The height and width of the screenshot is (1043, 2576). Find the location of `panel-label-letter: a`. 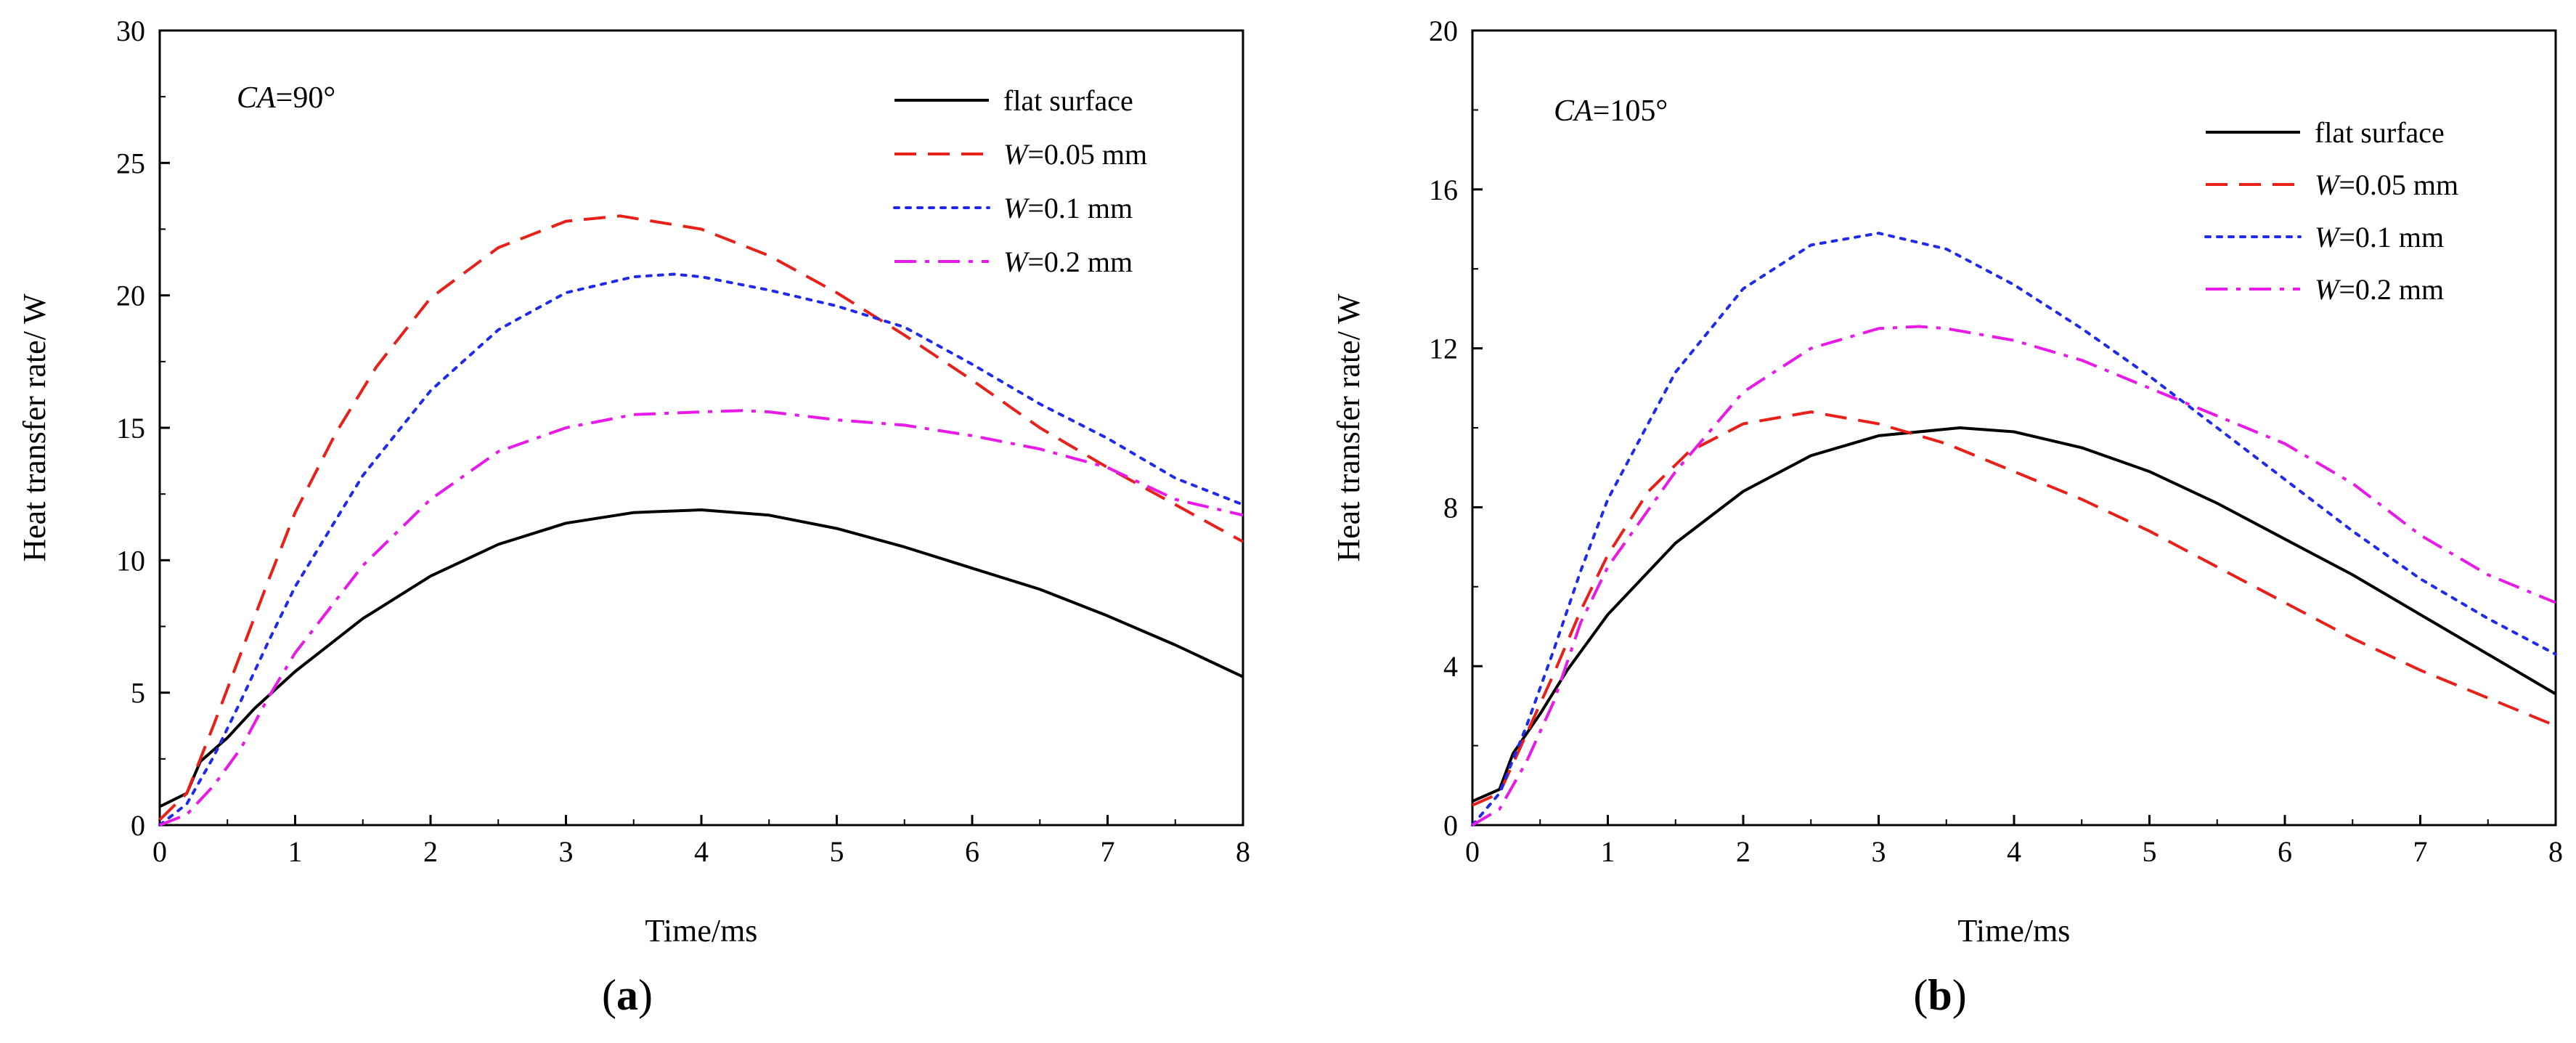

panel-label-letter: a is located at coordinates (627, 995).